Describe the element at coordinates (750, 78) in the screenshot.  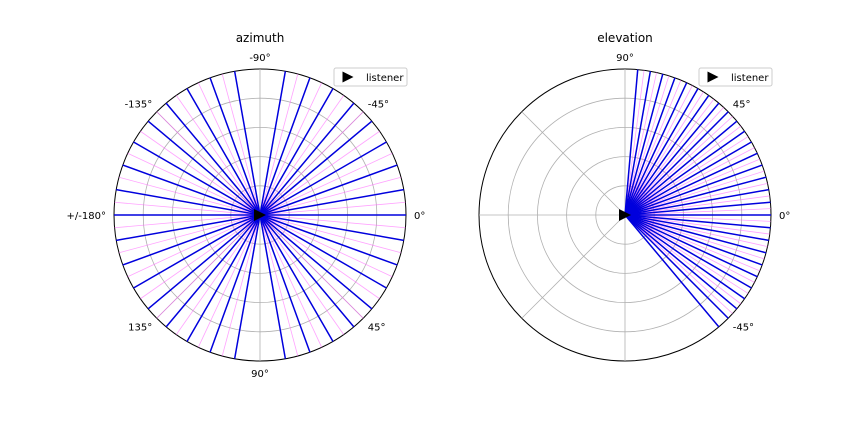
I see `elevation-legend-label: listener` at that location.